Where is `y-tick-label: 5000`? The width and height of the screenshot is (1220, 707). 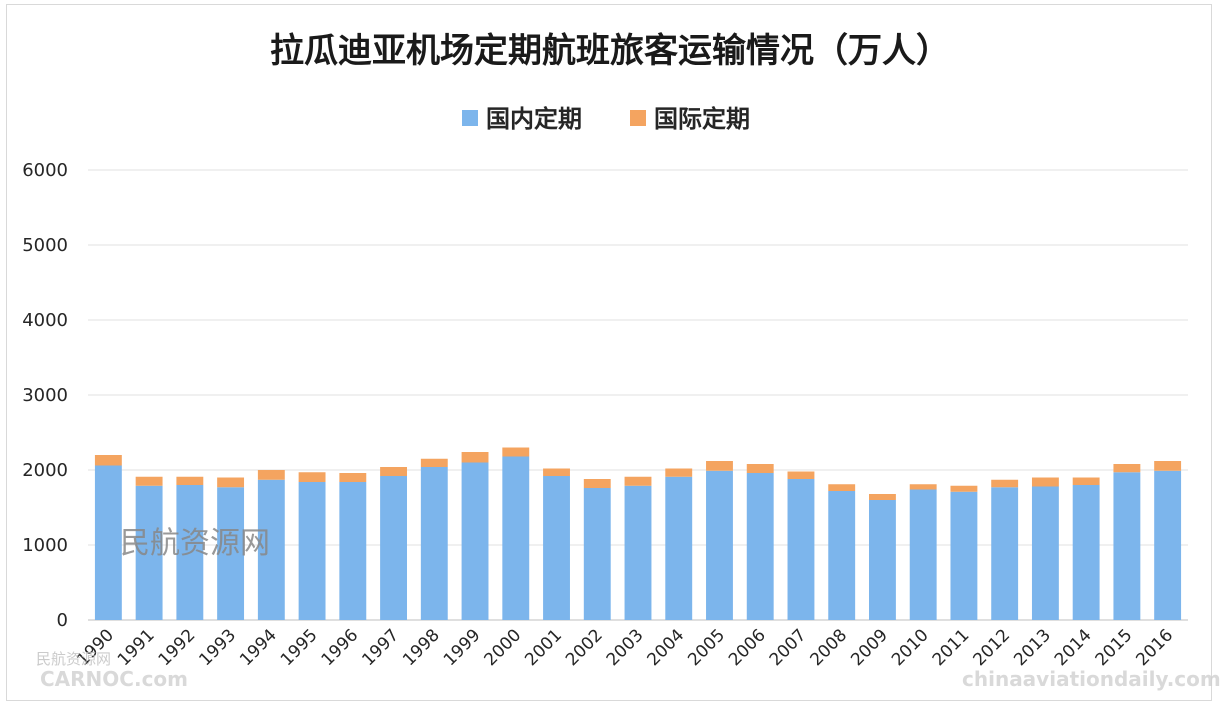
y-tick-label: 5000 is located at coordinates (45, 245).